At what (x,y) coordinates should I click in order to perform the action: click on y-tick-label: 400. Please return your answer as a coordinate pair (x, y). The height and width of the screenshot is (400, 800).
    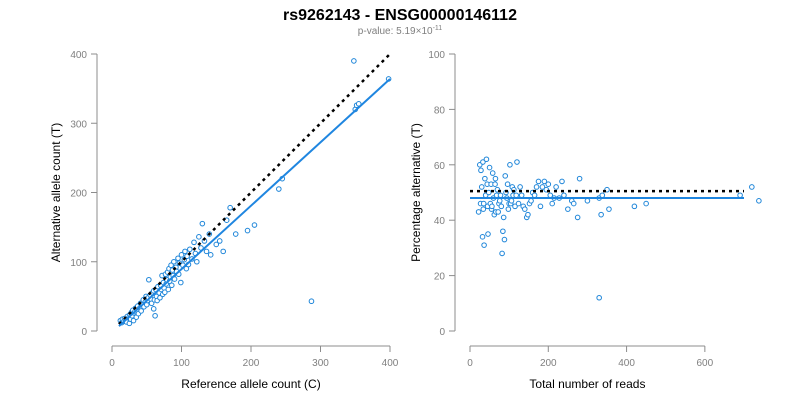
    Looking at the image, I should click on (78, 55).